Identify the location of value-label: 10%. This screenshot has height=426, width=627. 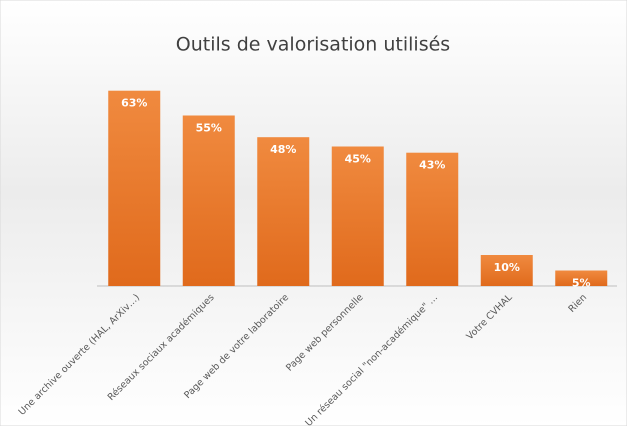
(507, 267).